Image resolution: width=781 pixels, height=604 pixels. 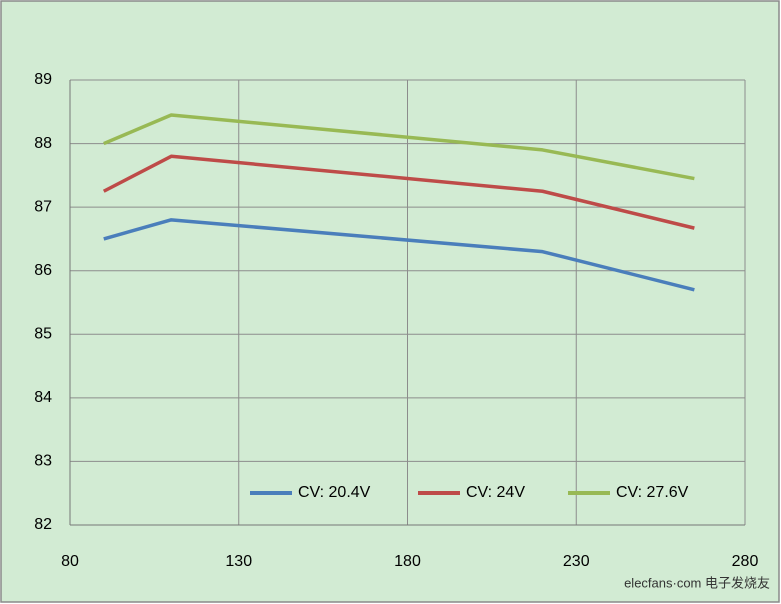 What do you see at coordinates (334, 492) in the screenshot?
I see `legend-label: CV: 20.4V` at bounding box center [334, 492].